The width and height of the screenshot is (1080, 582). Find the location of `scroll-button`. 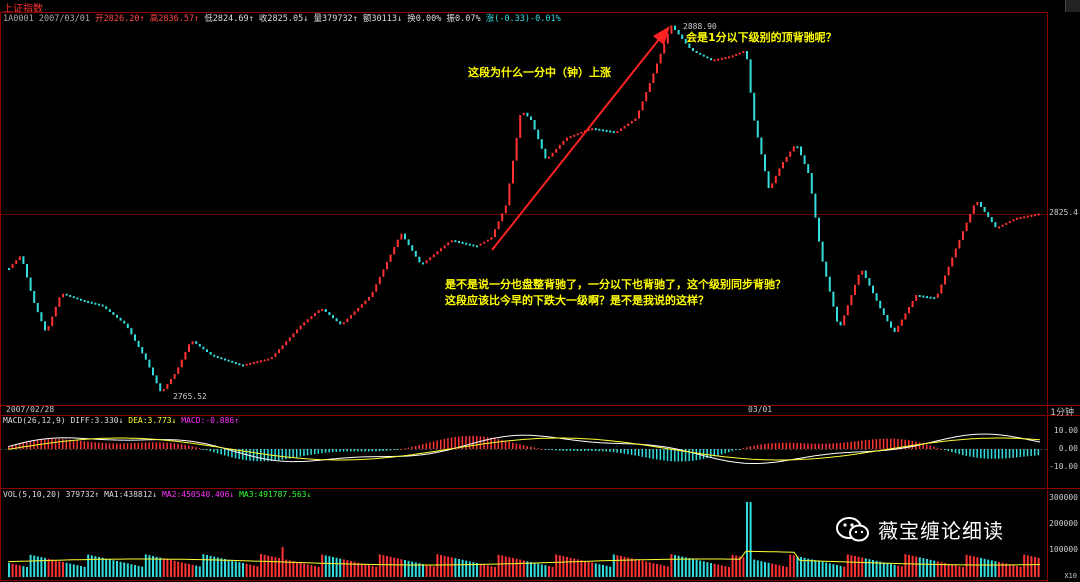

scroll-button is located at coordinates (1072, 6).